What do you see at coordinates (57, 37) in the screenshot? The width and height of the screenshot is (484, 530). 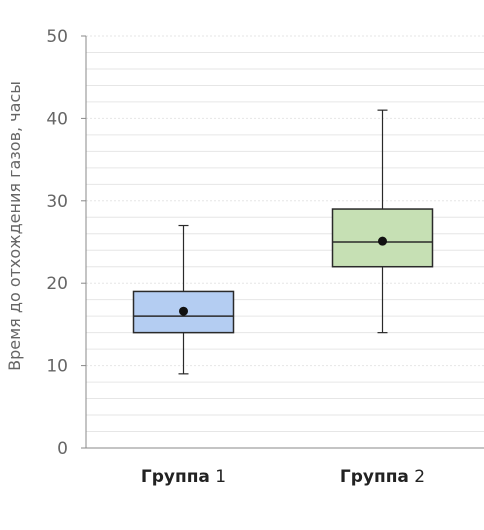 I see `y-tick-label: 50` at bounding box center [57, 37].